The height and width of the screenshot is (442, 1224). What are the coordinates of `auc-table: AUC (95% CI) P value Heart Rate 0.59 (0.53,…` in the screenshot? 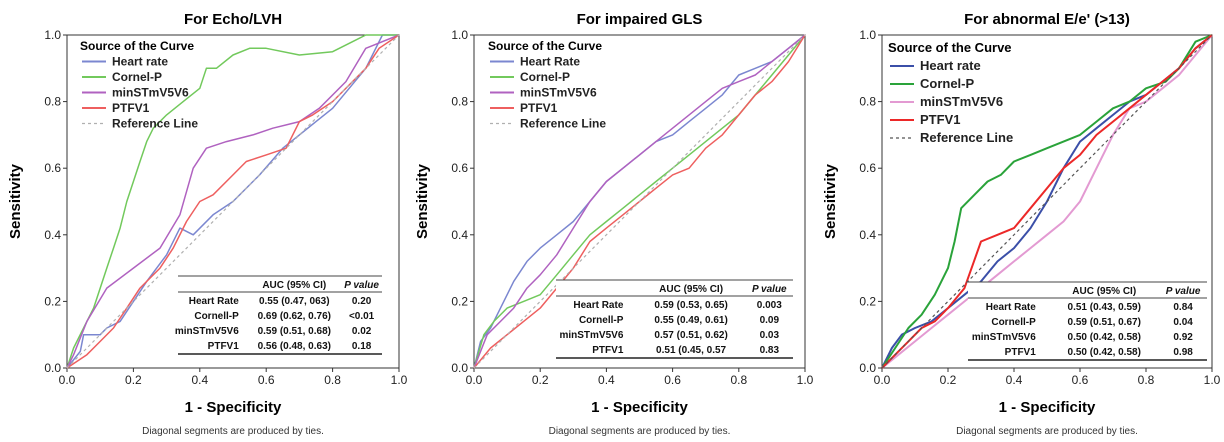 It's located at (674, 319).